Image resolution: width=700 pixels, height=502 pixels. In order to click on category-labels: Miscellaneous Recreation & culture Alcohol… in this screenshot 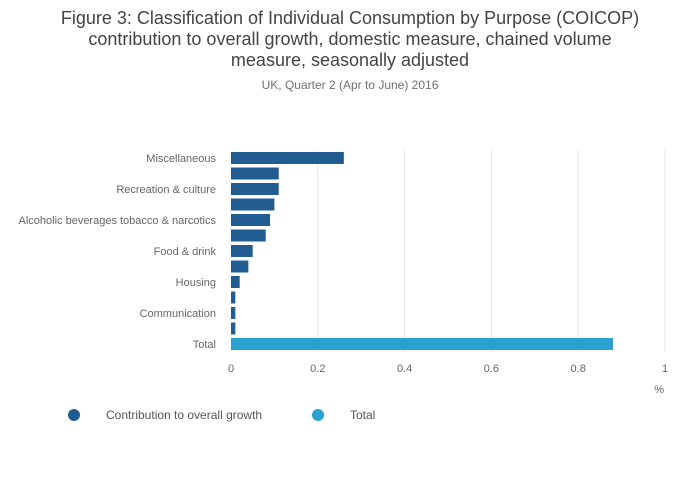, I will do `click(118, 252)`.